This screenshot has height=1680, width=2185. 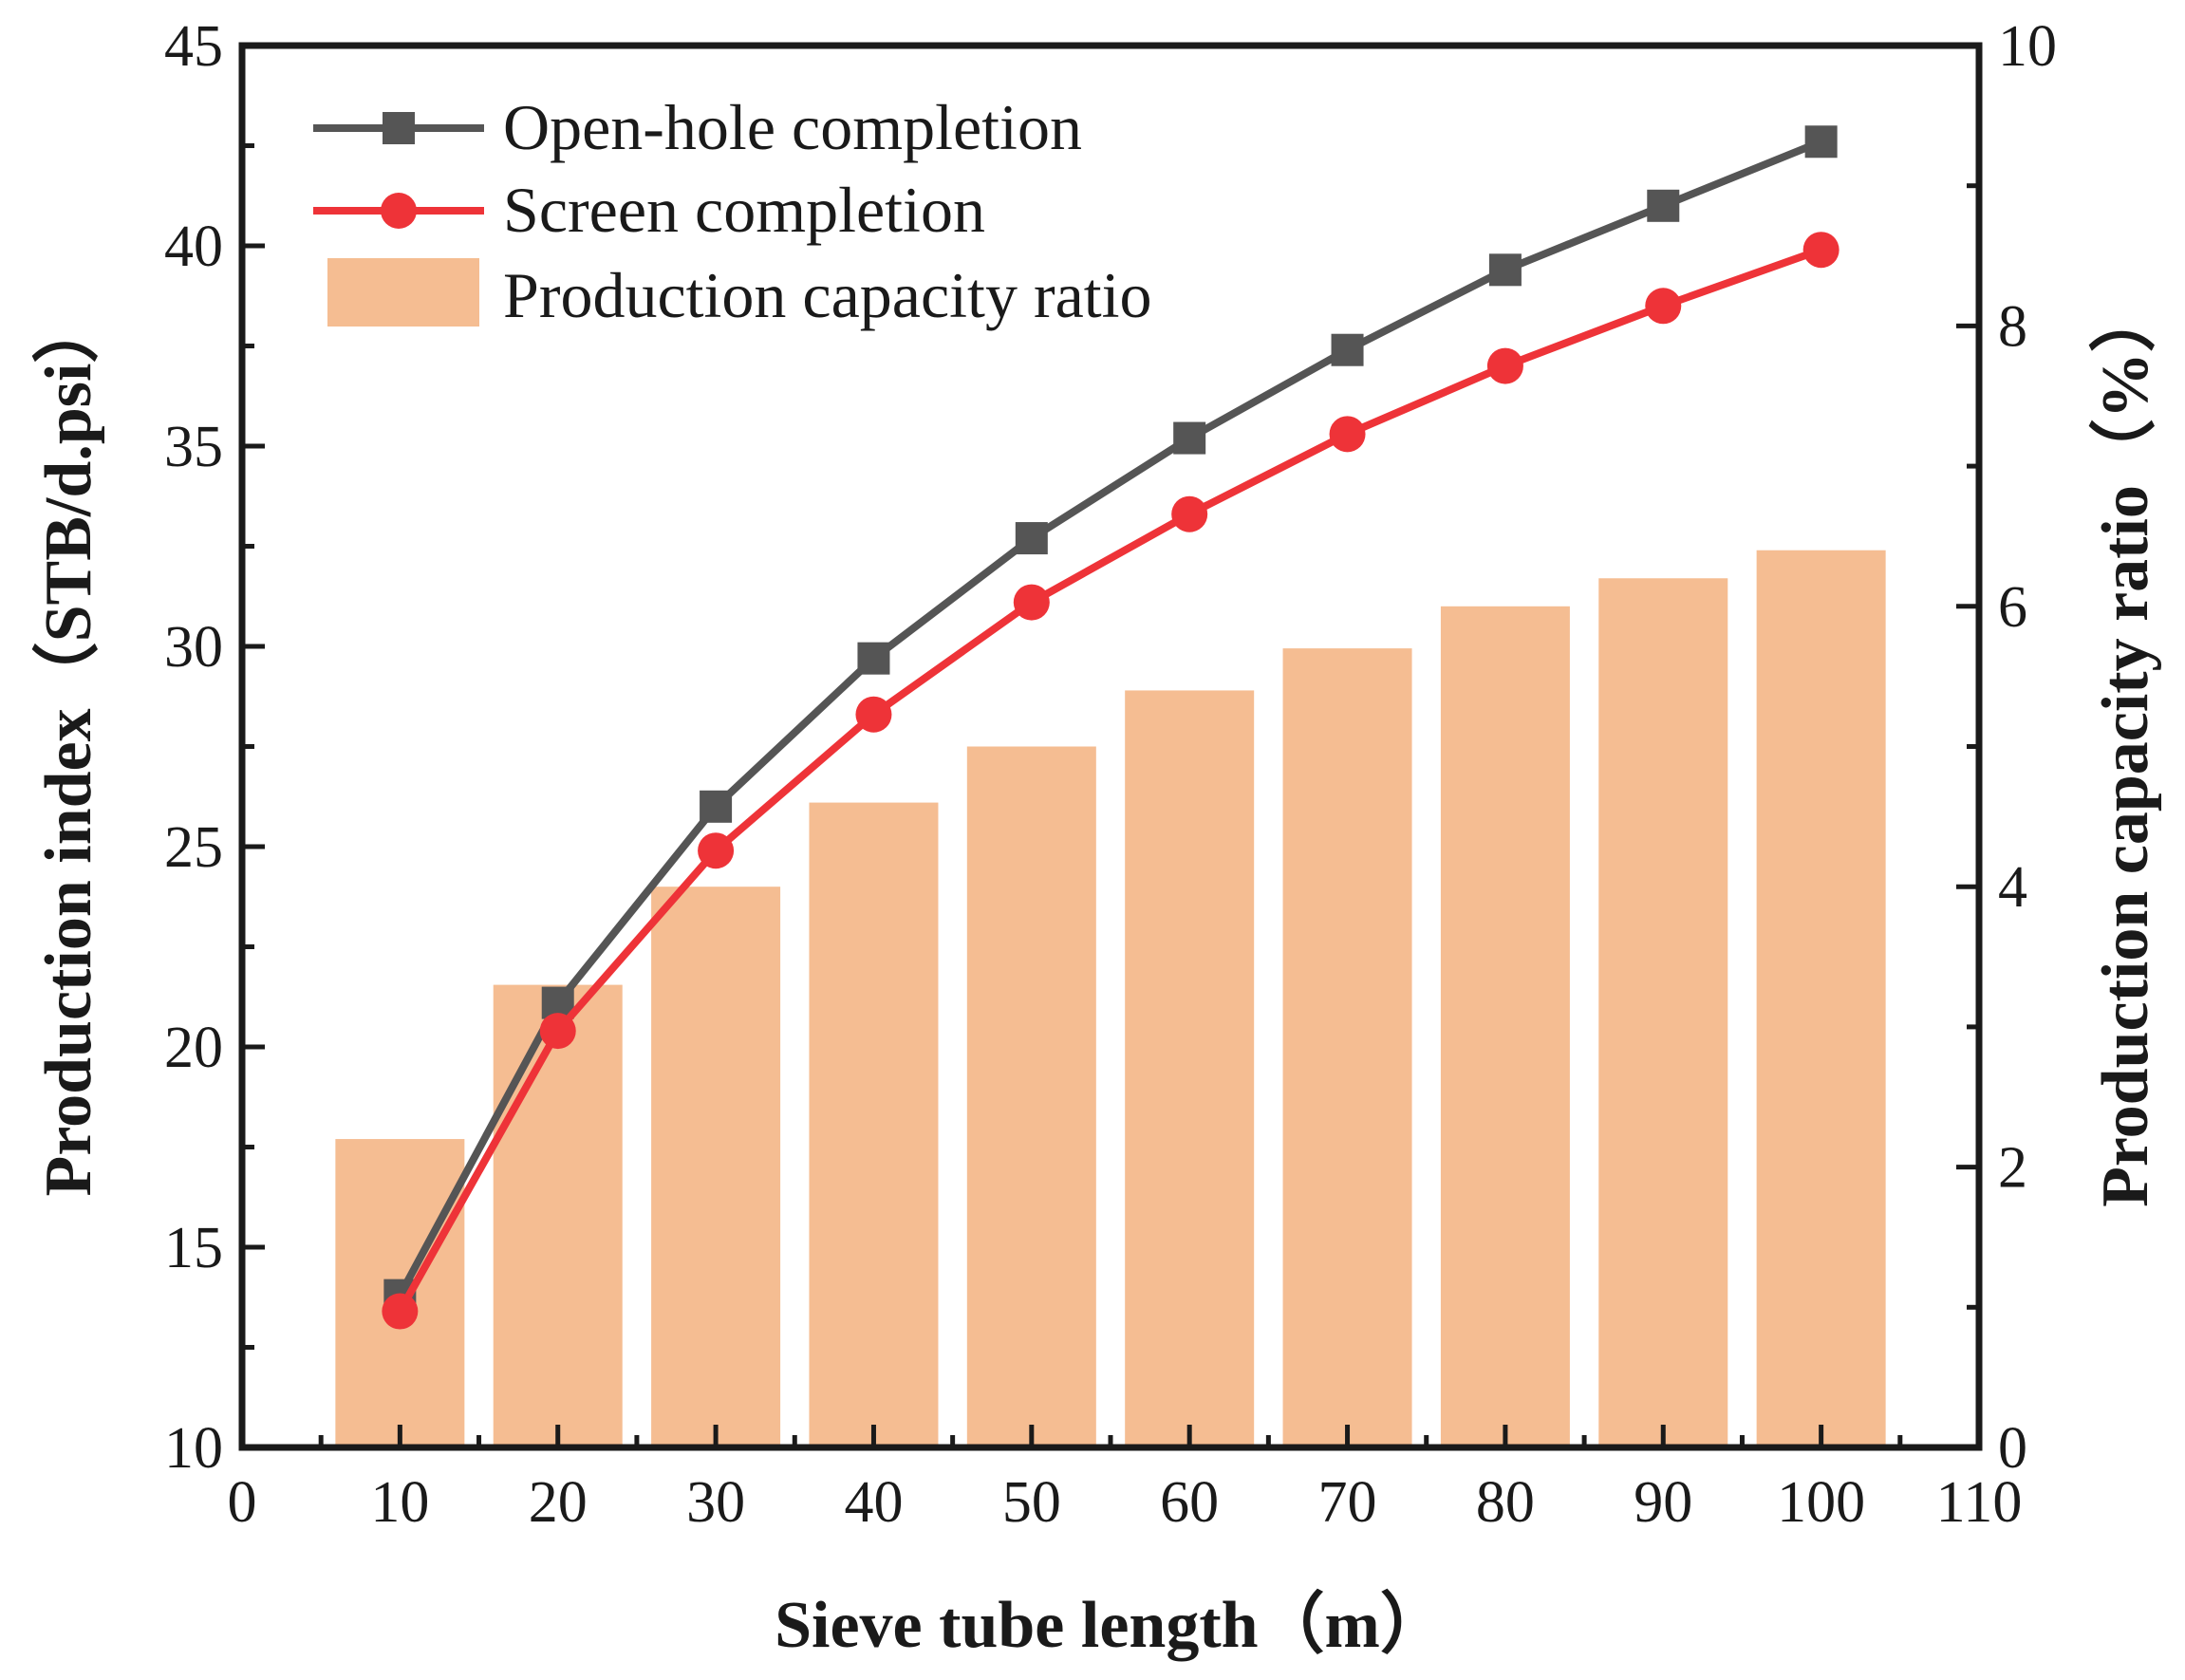 I want to click on legend-swatch-bar, so click(x=403, y=293).